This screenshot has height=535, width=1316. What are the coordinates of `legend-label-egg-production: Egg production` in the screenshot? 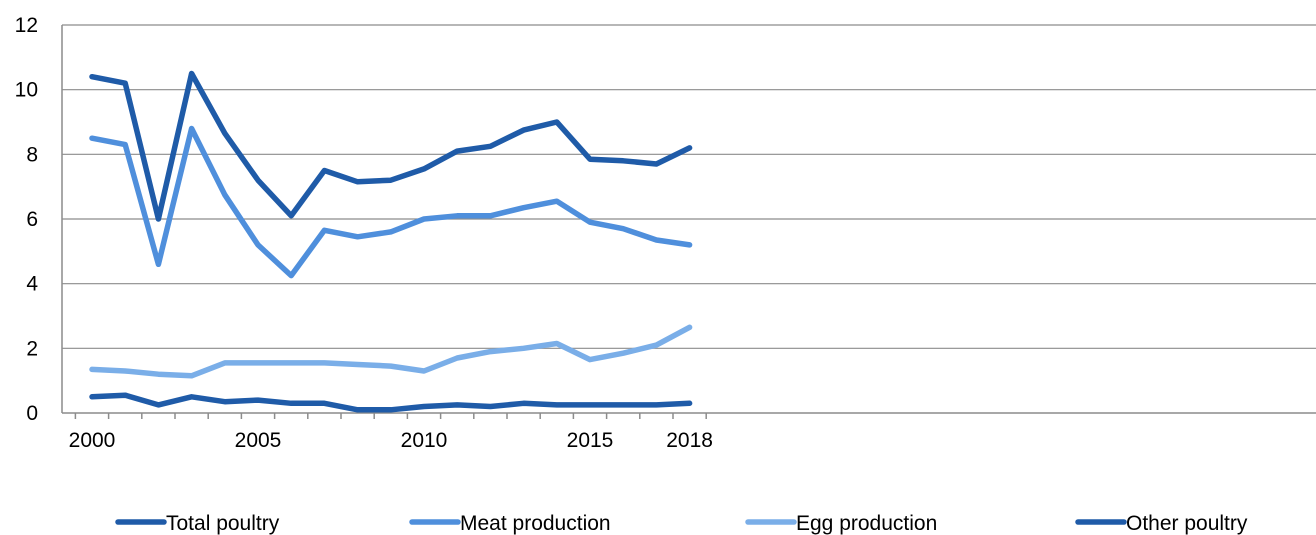 It's located at (866, 523).